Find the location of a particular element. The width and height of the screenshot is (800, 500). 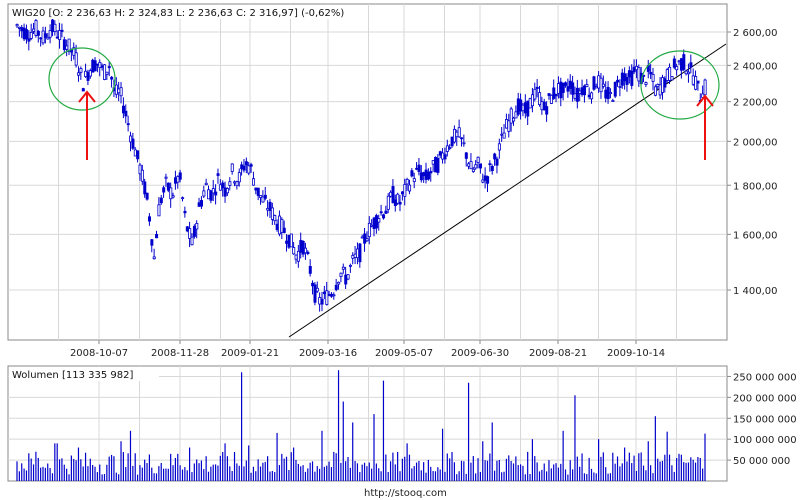

date-tick-label: 2009-08-21 is located at coordinates (558, 353).